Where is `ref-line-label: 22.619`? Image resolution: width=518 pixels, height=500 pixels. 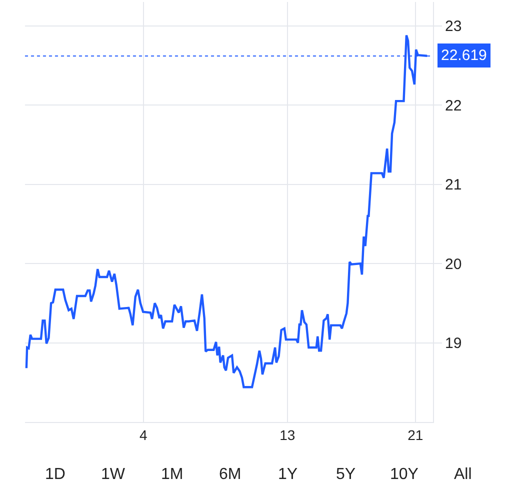 ref-line-label: 22.619 is located at coordinates (464, 55).